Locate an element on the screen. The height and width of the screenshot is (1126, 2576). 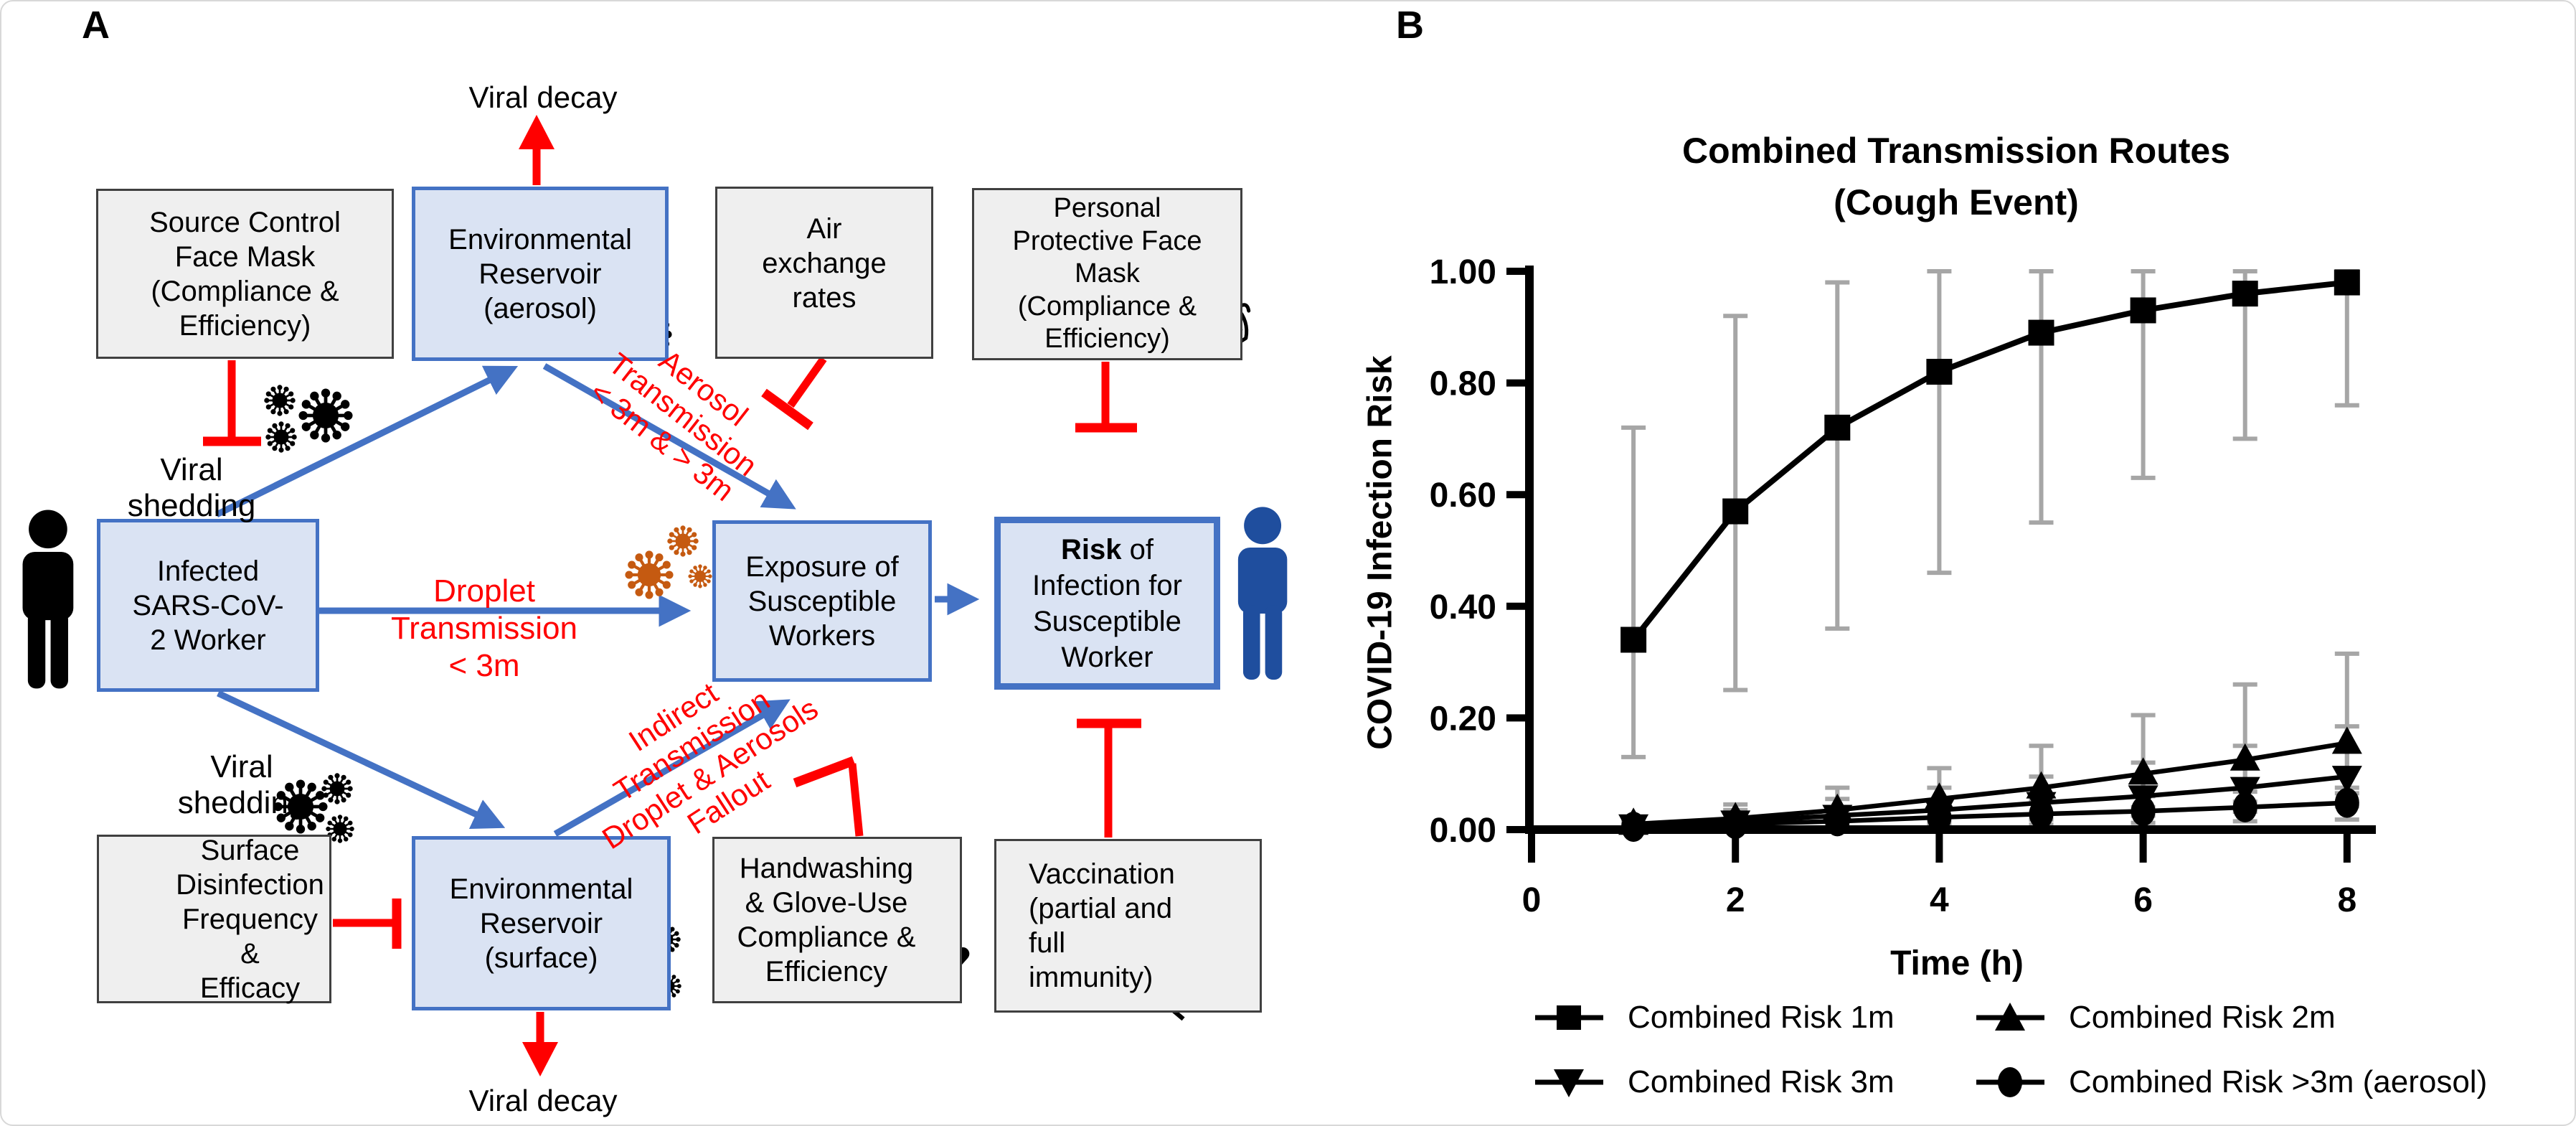
legend-item-2m: Combined Risk 2m is located at coordinates (2156, 1017).